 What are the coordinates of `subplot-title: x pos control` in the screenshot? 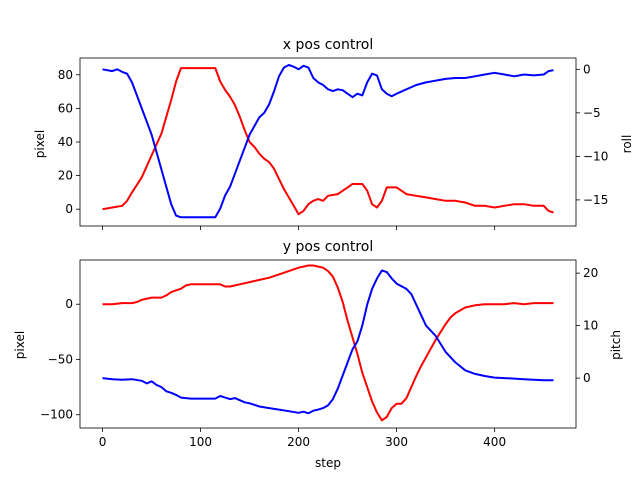 It's located at (328, 45).